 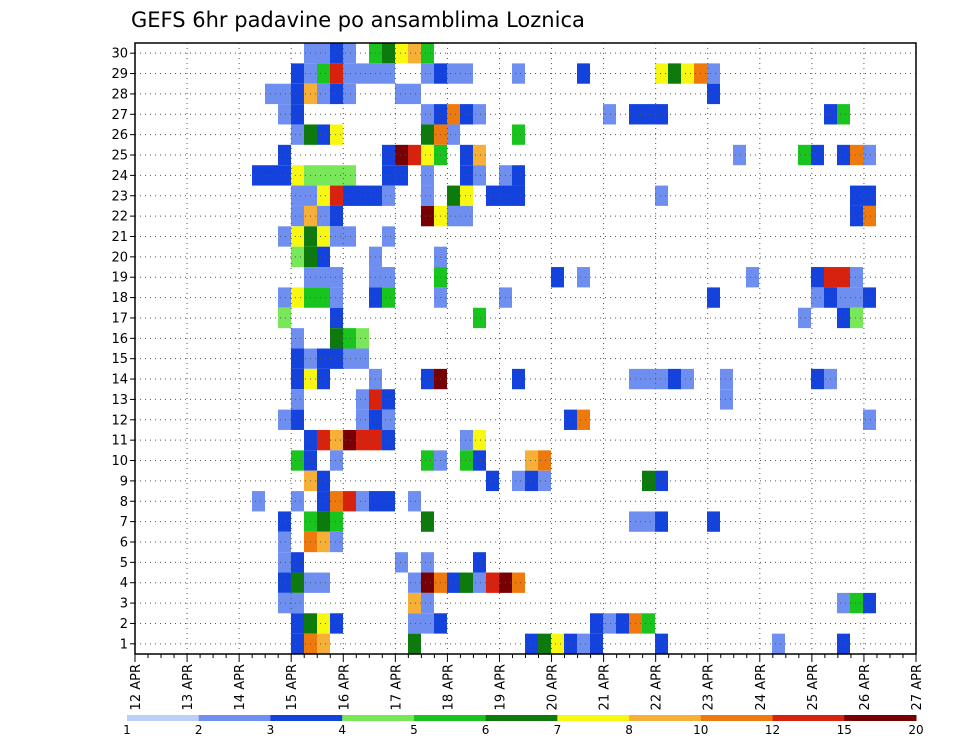 I want to click on y-tick-label: 28, so click(x=119, y=94).